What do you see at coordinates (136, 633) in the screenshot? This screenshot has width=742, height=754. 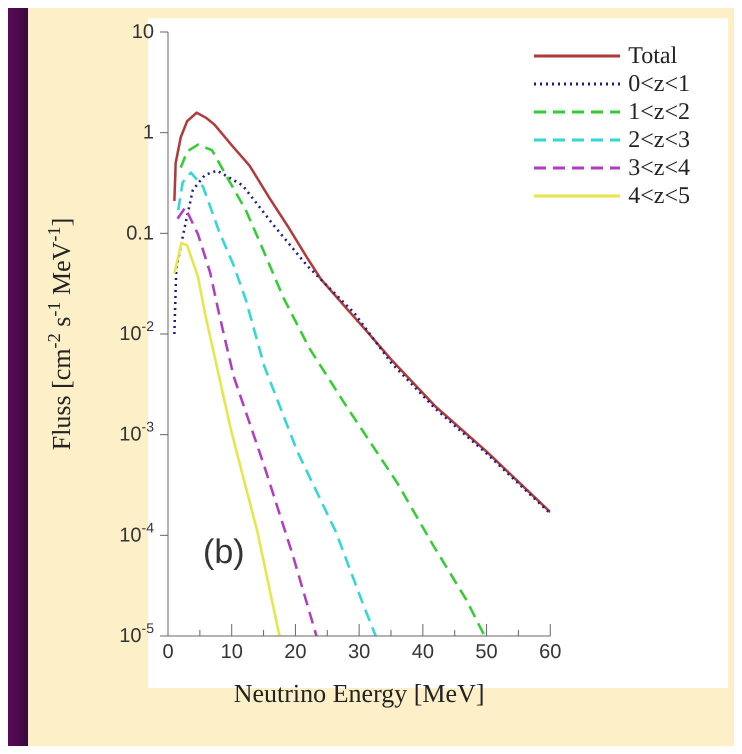 I see `y-tick-label: 10$^{-5}$` at bounding box center [136, 633].